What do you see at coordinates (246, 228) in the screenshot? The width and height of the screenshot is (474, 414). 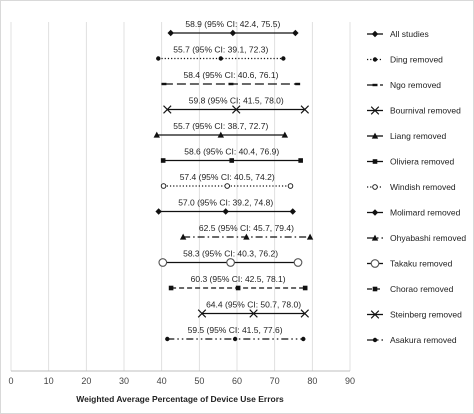 I see `estimate-label: 62.5 (95% CI: 45.7, 79.4)` at bounding box center [246, 228].